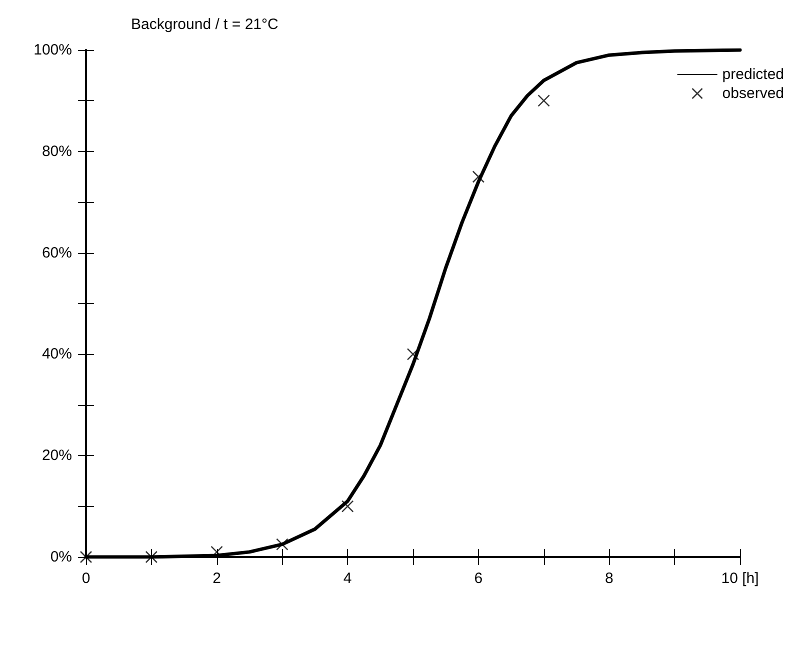 This screenshot has width=799, height=663. I want to click on x-tick-label: 2, so click(216, 578).